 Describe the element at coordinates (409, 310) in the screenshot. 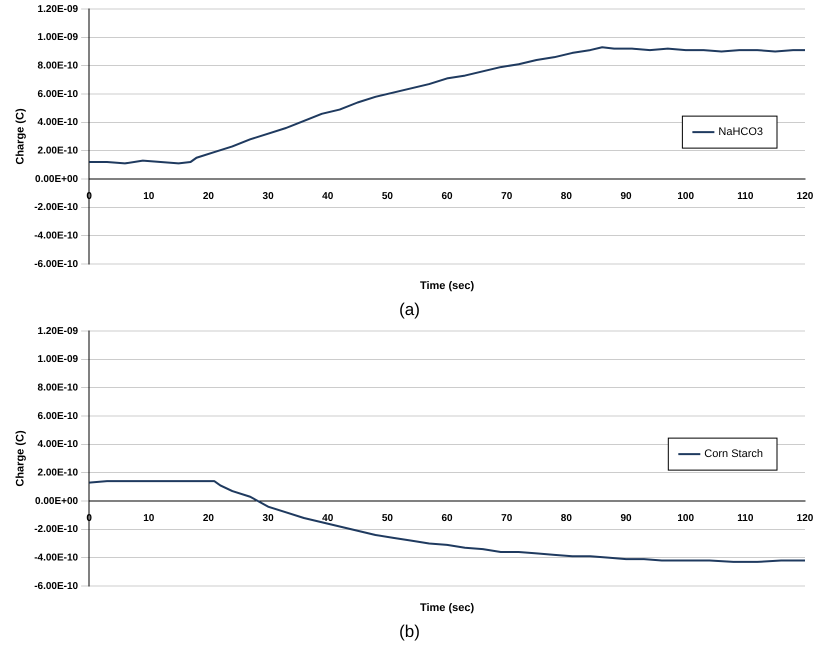

I see `text: (a)` at that location.